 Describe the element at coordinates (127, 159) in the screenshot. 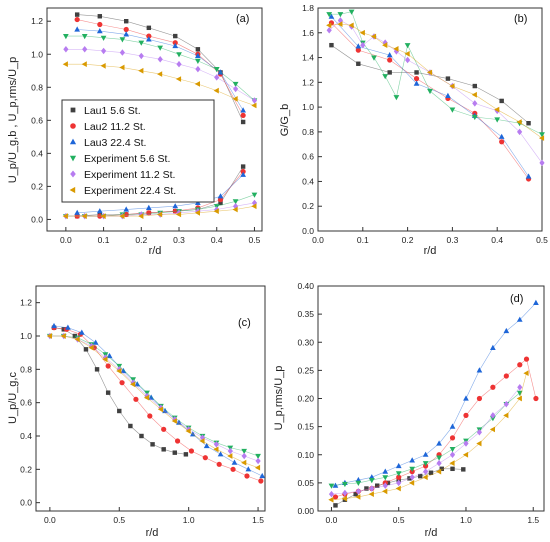

I see `legend-label-4: Experiment 5.6 St.` at that location.